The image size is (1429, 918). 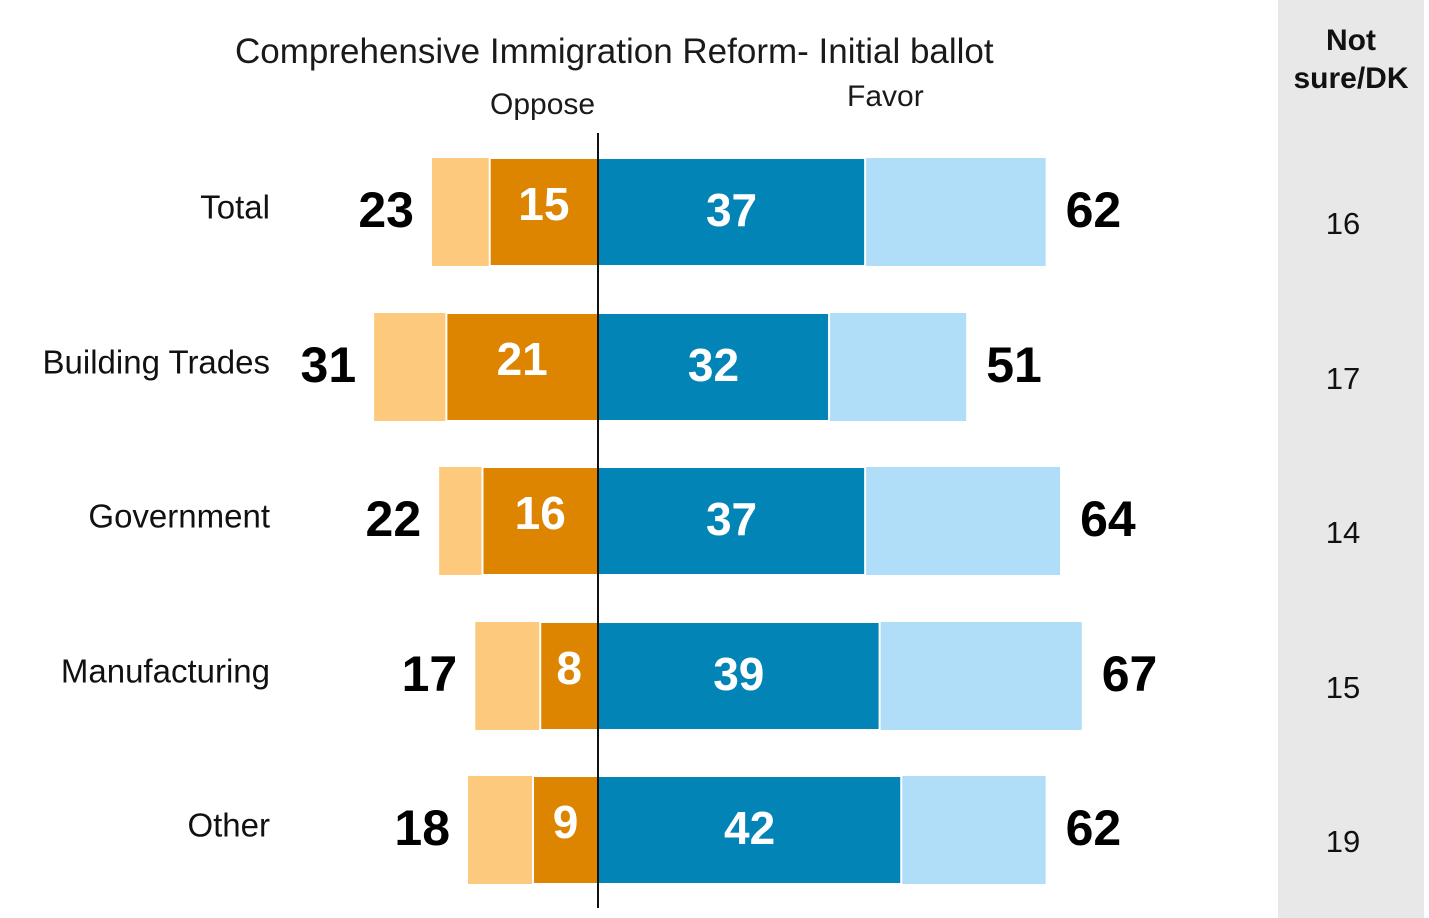 I want to click on value-favor-total-building-trades: 51, so click(x=1014, y=365).